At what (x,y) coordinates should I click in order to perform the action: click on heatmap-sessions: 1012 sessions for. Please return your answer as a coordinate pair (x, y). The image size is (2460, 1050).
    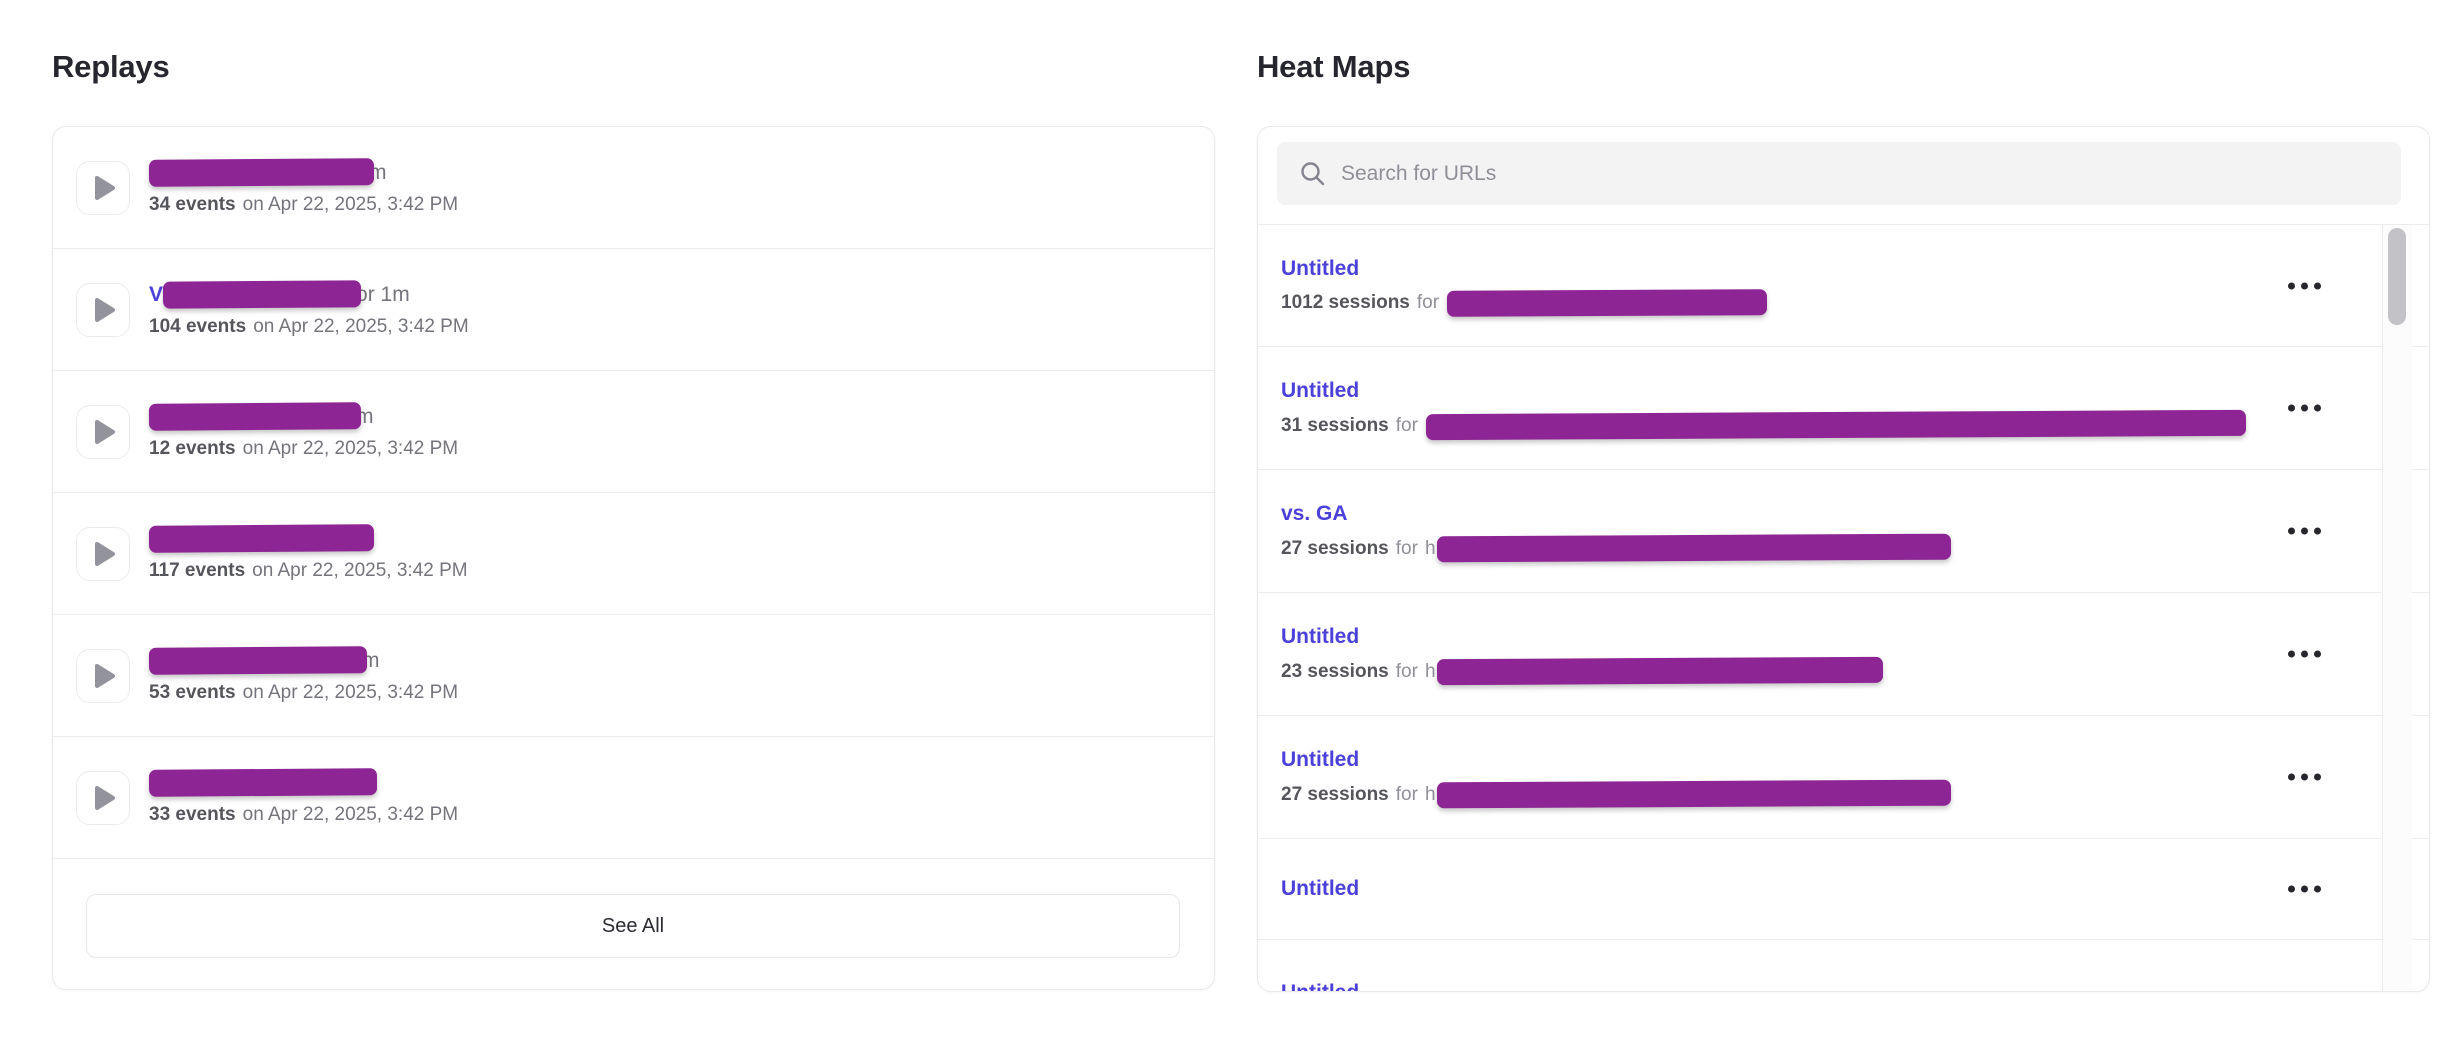
    Looking at the image, I should click on (1524, 302).